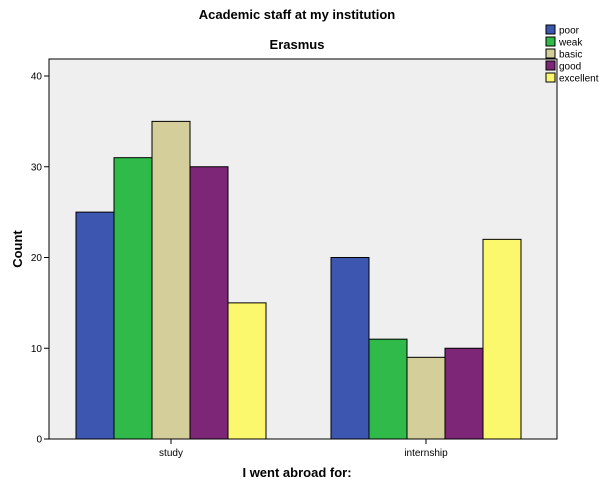 The height and width of the screenshot is (485, 605). What do you see at coordinates (297, 14) in the screenshot?
I see `chart-title: Academic staff at my institution` at bounding box center [297, 14].